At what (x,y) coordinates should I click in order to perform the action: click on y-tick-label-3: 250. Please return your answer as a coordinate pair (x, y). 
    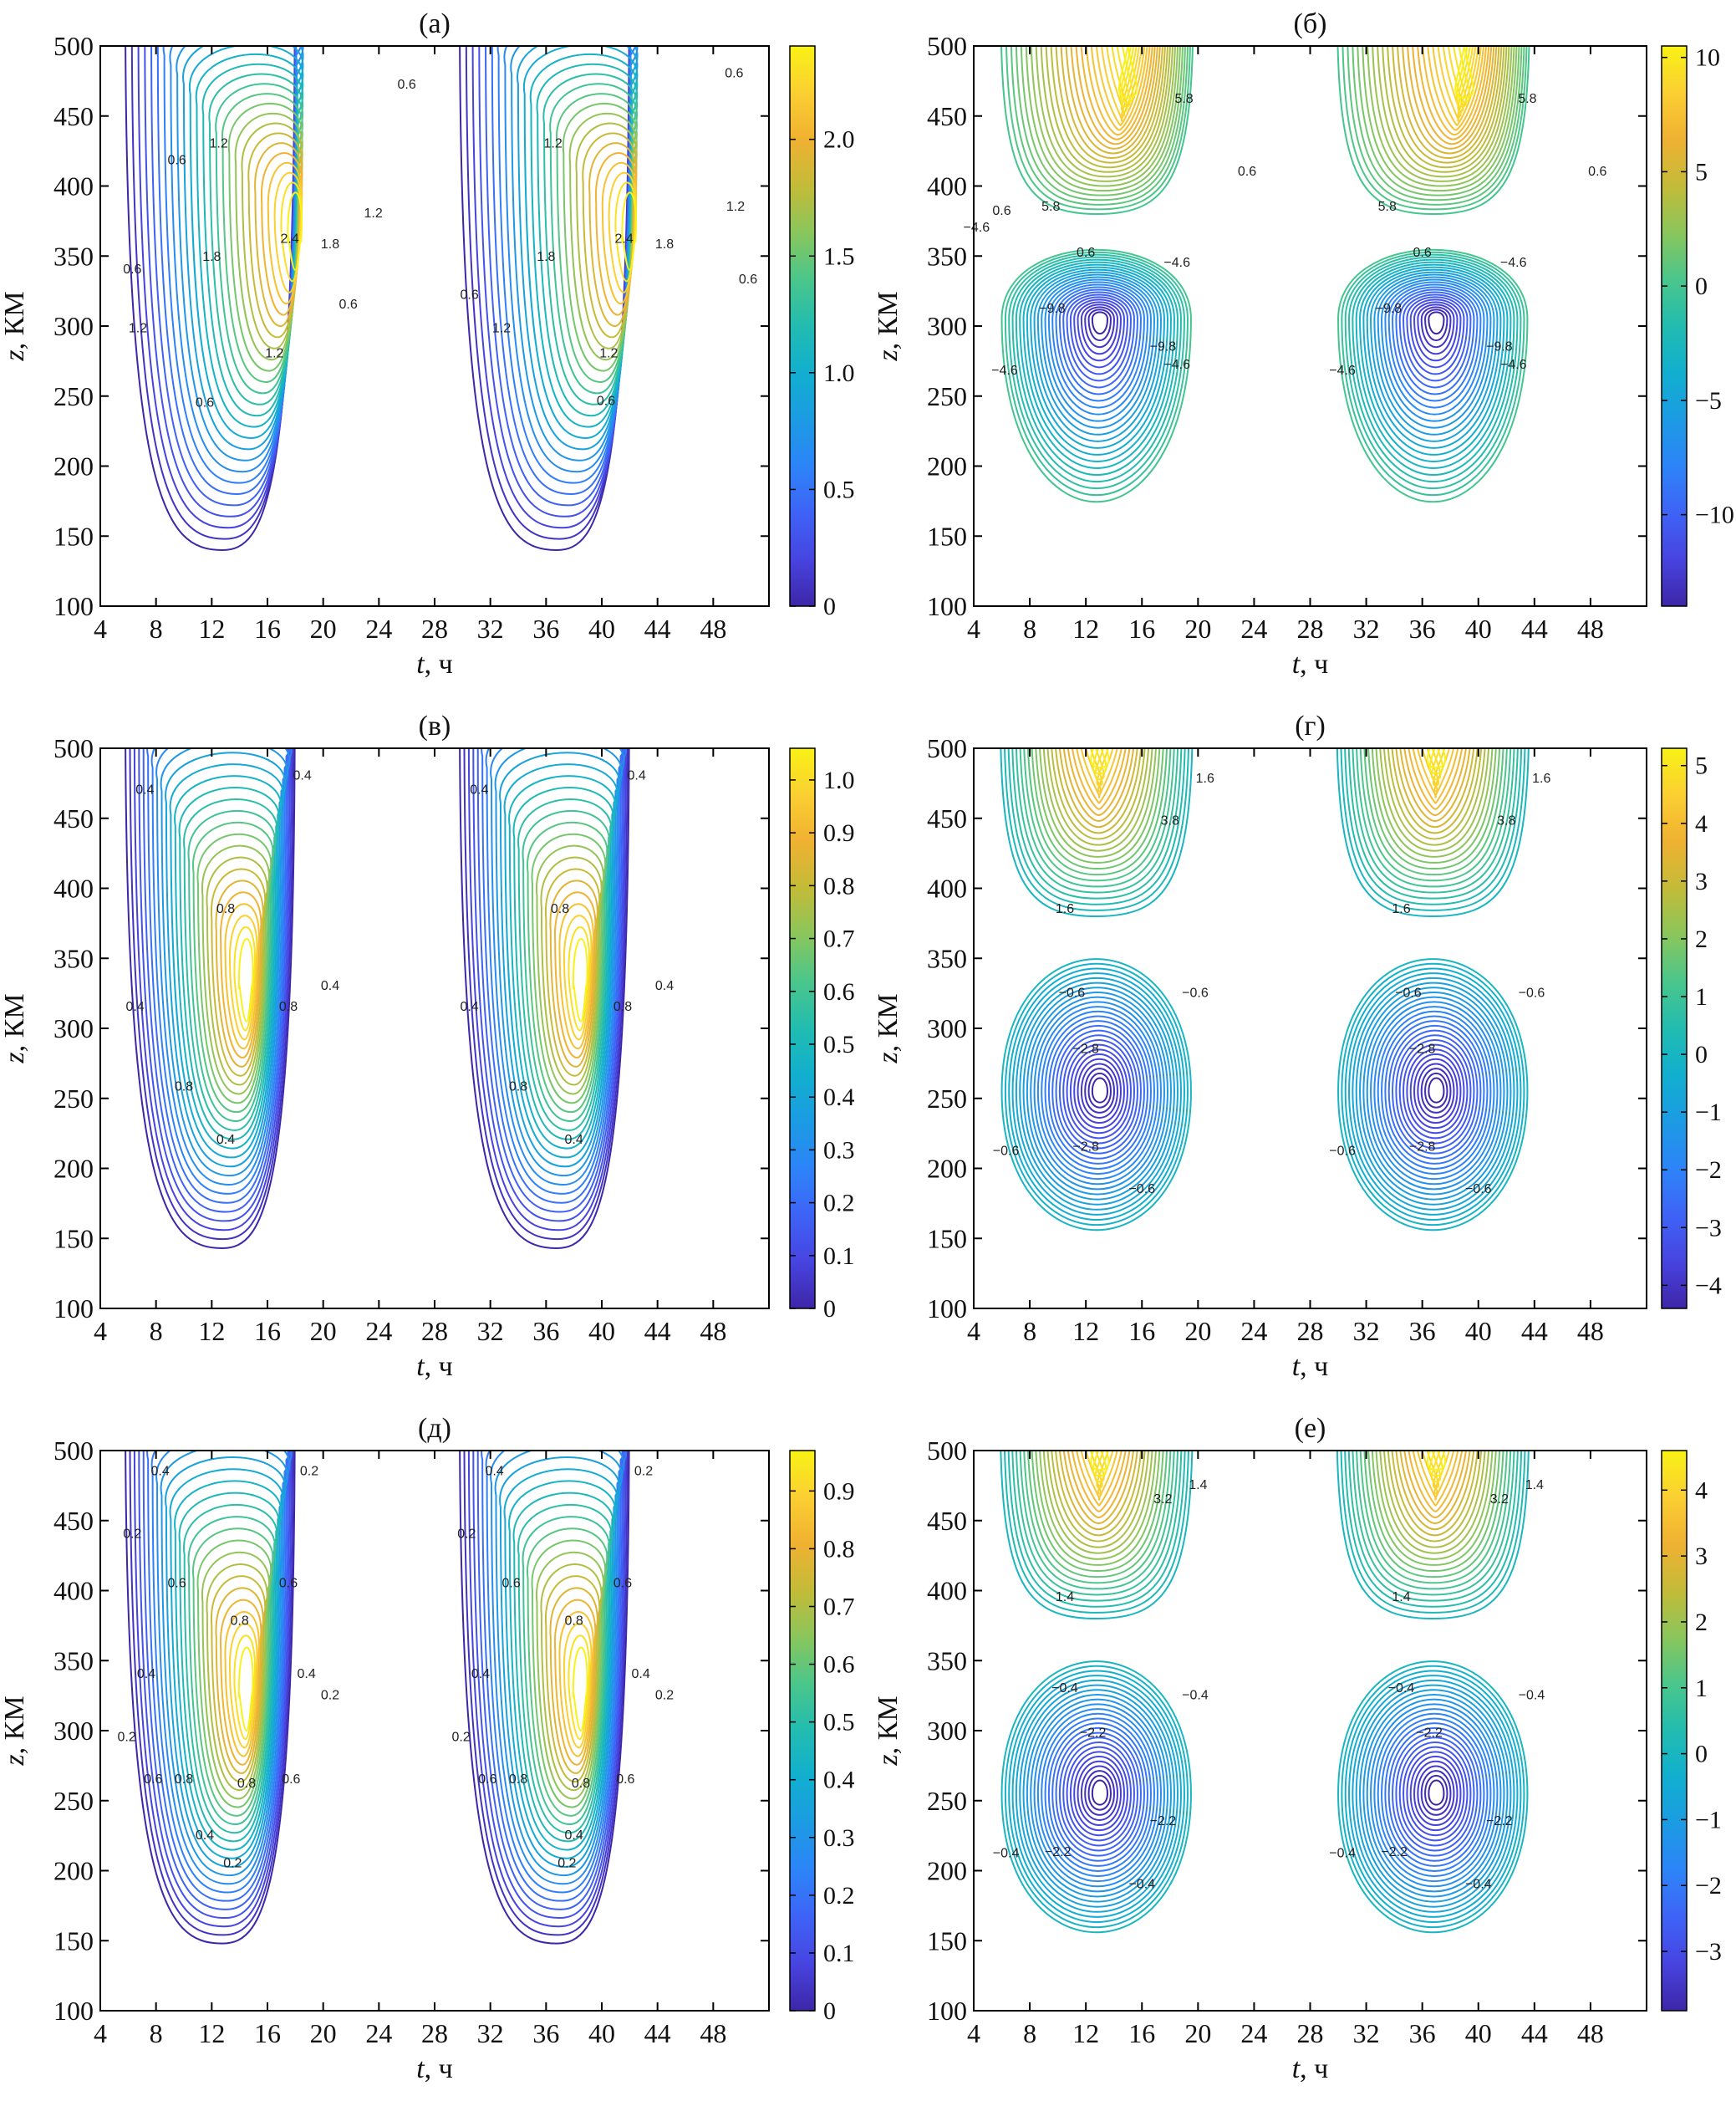
    Looking at the image, I should click on (73, 1801).